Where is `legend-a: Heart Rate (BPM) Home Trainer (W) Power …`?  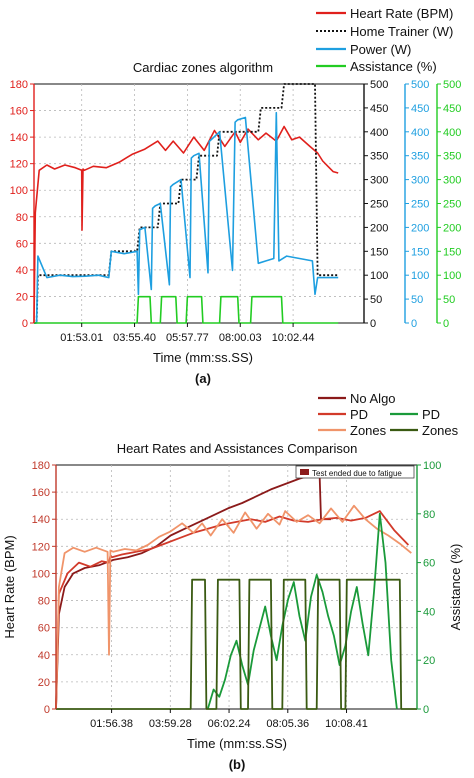
legend-a: Heart Rate (BPM) Home Trainer (W) Power … is located at coordinates (384, 40).